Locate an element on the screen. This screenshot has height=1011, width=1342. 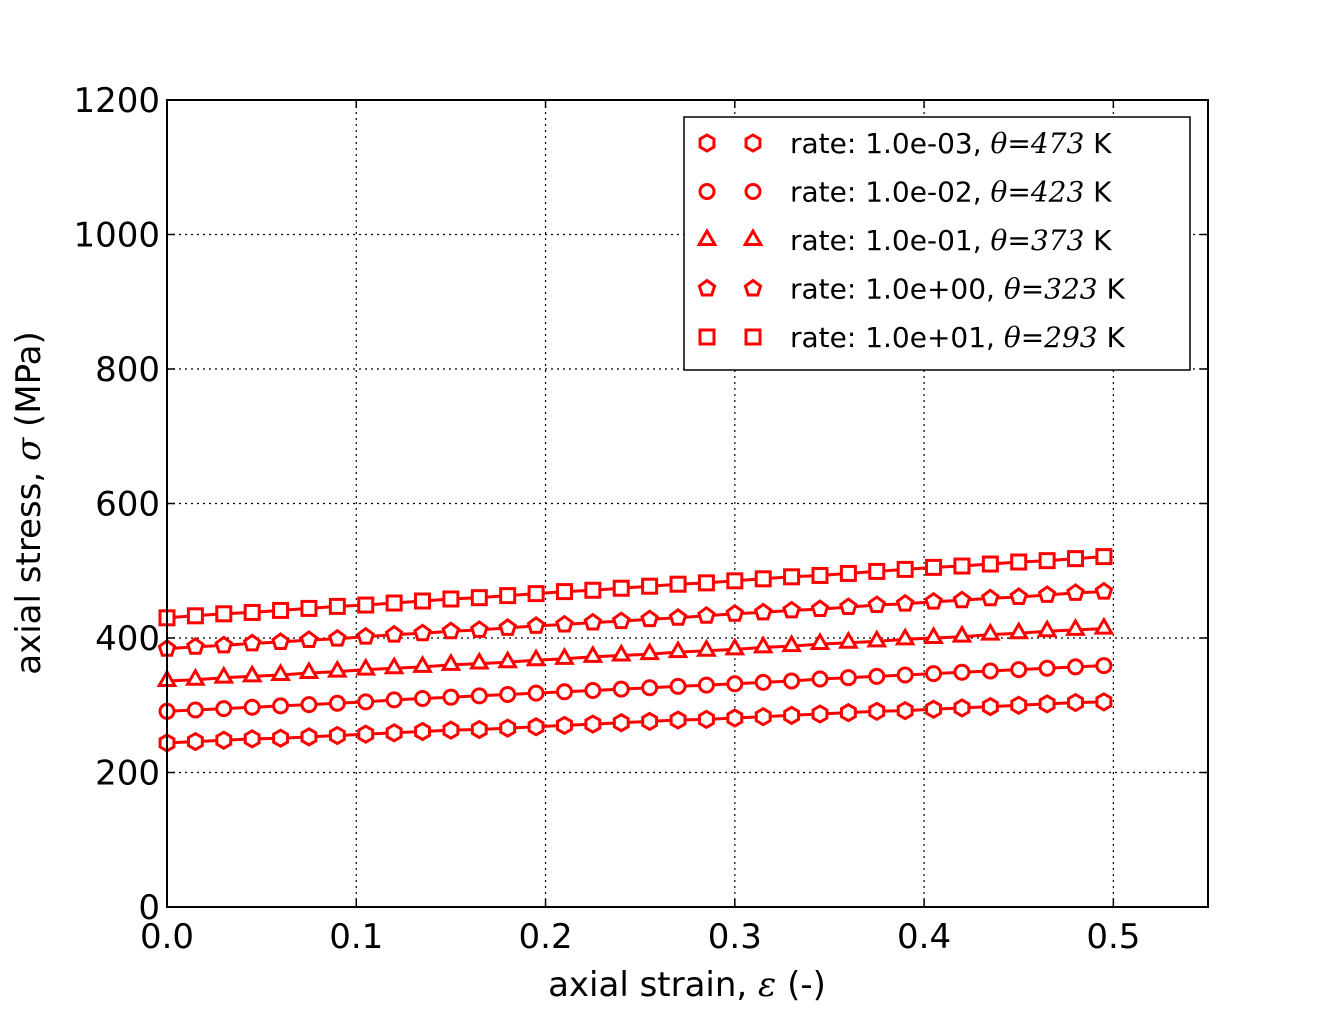
legend-entry: rate: 1.0e+00, θ=323 K is located at coordinates (911, 289).